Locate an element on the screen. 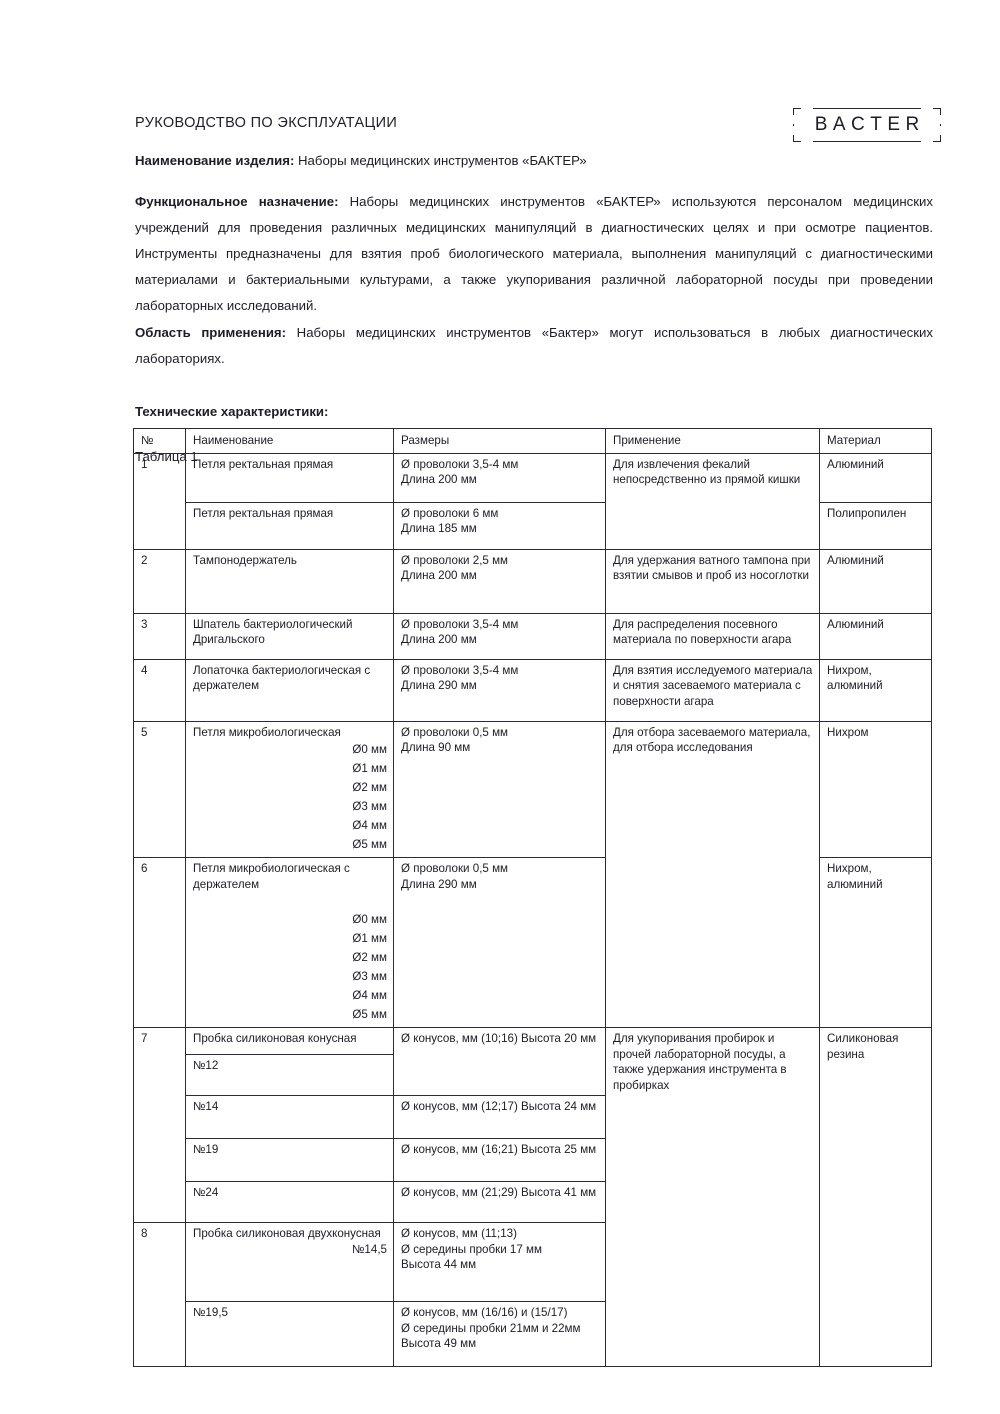 This screenshot has width=1000, height=1414. cell-code: №14 is located at coordinates (289, 1117).